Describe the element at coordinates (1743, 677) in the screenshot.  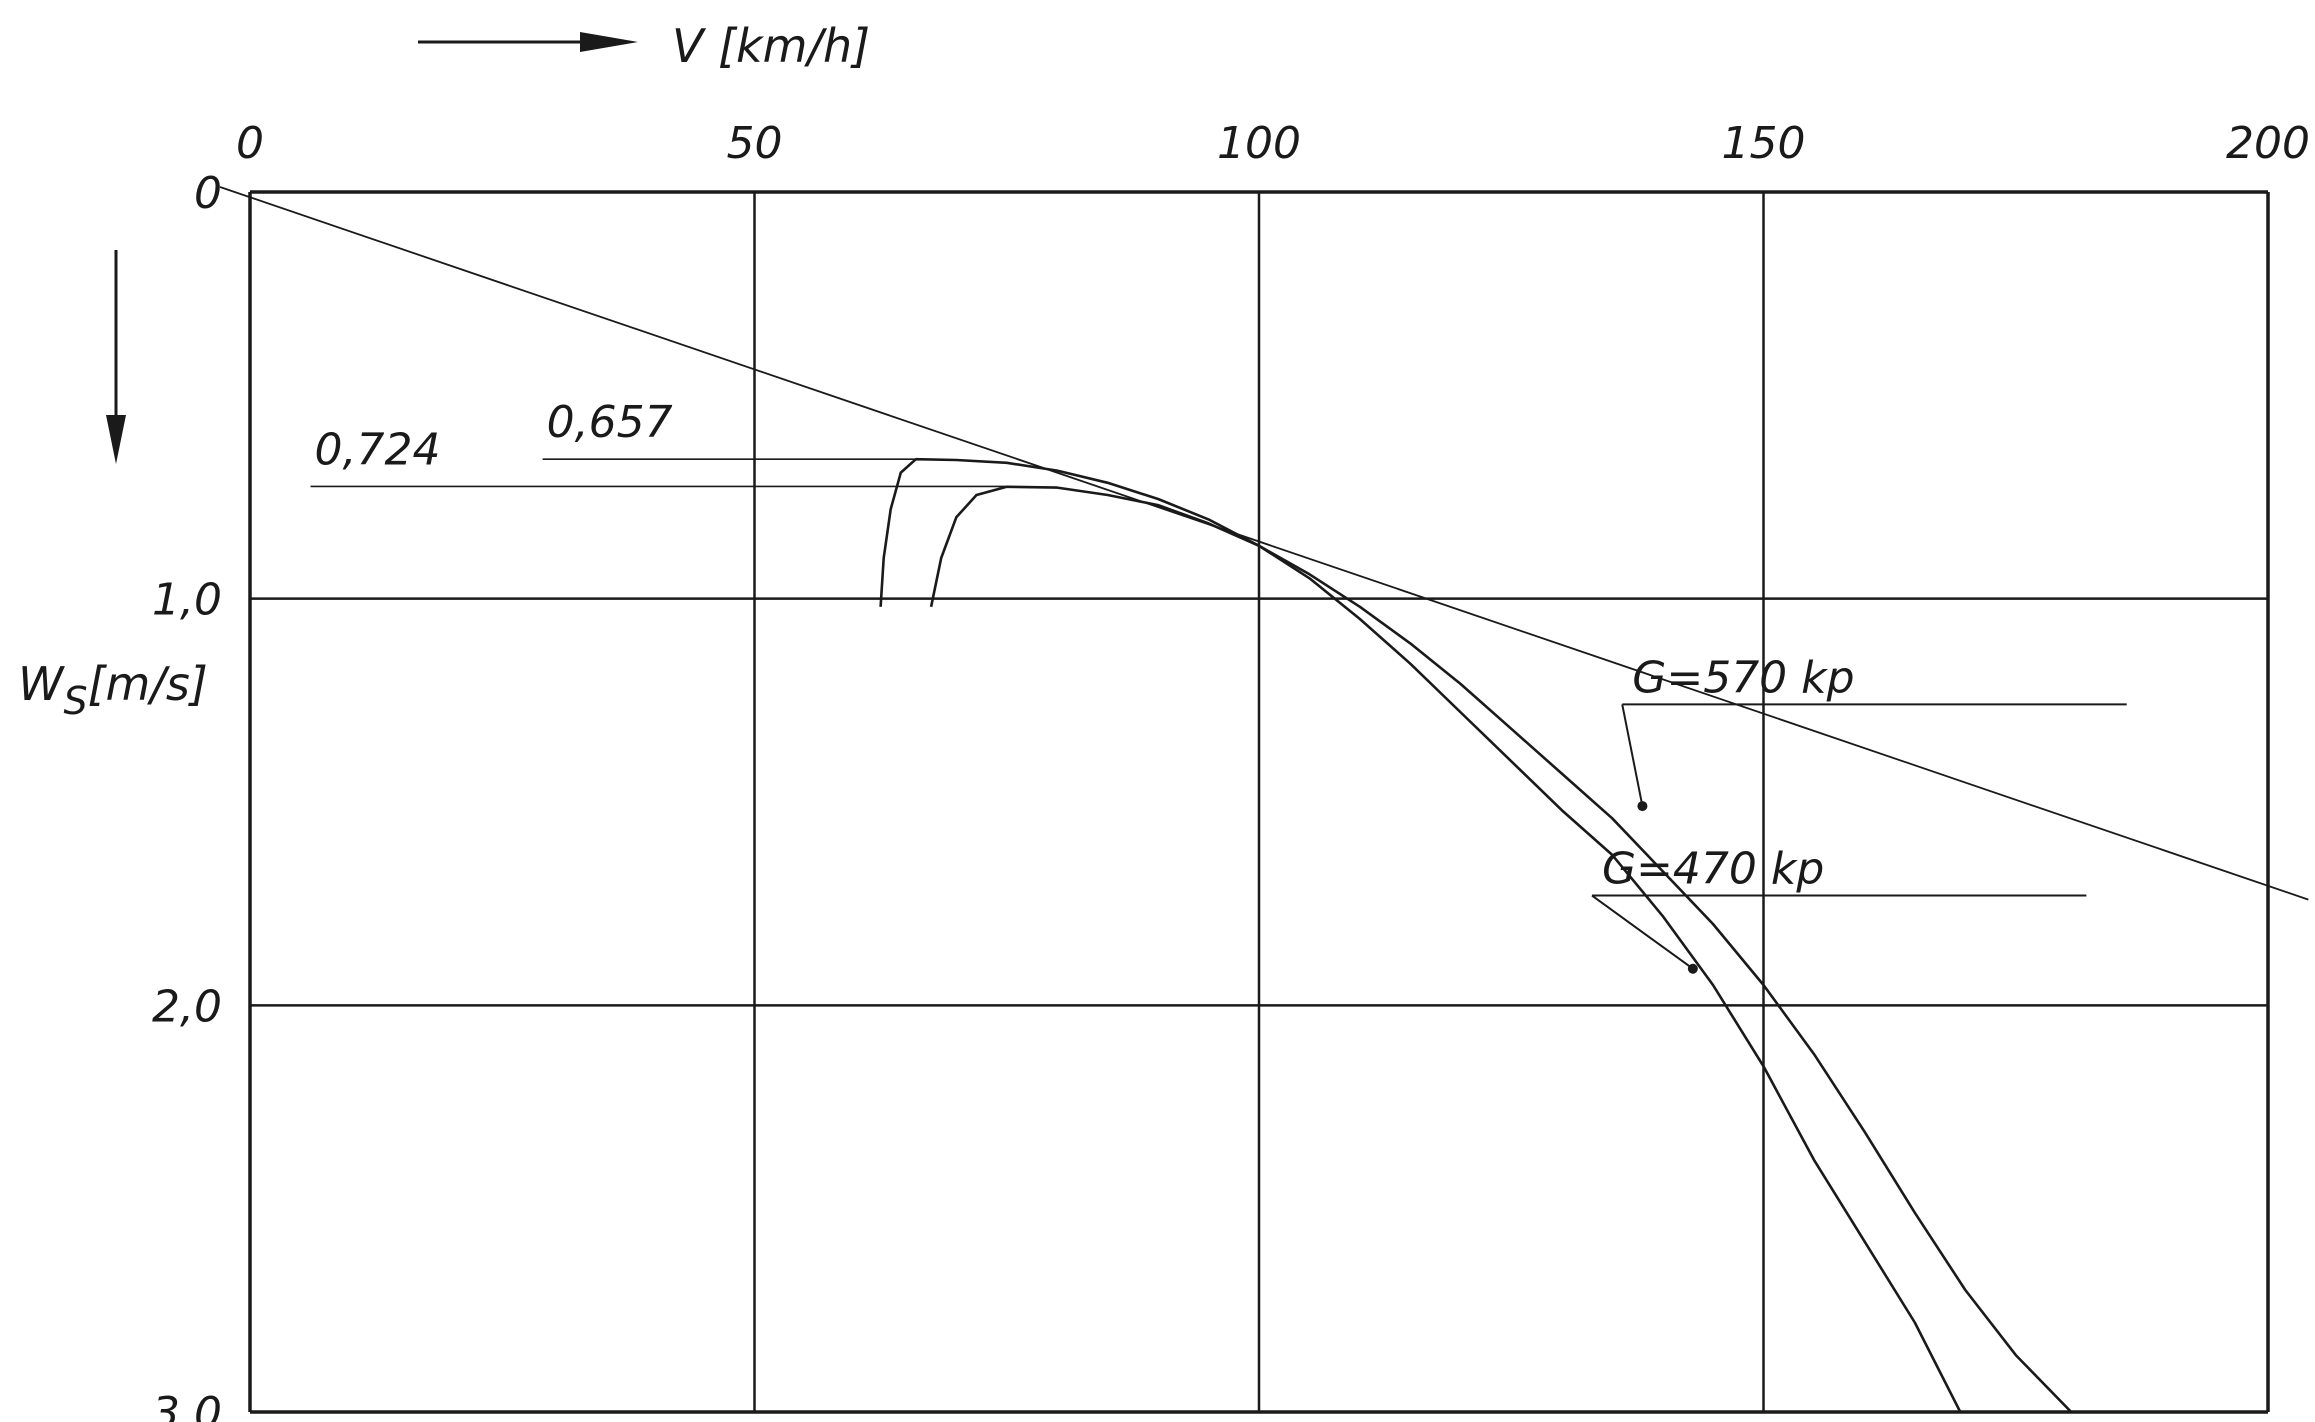
I see `annotation-label: G=570 kp` at that location.